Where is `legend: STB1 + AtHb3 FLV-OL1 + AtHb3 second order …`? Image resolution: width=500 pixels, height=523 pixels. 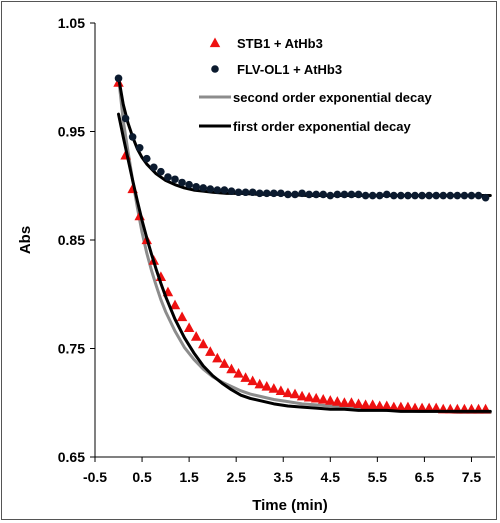
legend: STB1 + AtHb3 FLV-OL1 + AtHb3 second order … is located at coordinates (315, 85).